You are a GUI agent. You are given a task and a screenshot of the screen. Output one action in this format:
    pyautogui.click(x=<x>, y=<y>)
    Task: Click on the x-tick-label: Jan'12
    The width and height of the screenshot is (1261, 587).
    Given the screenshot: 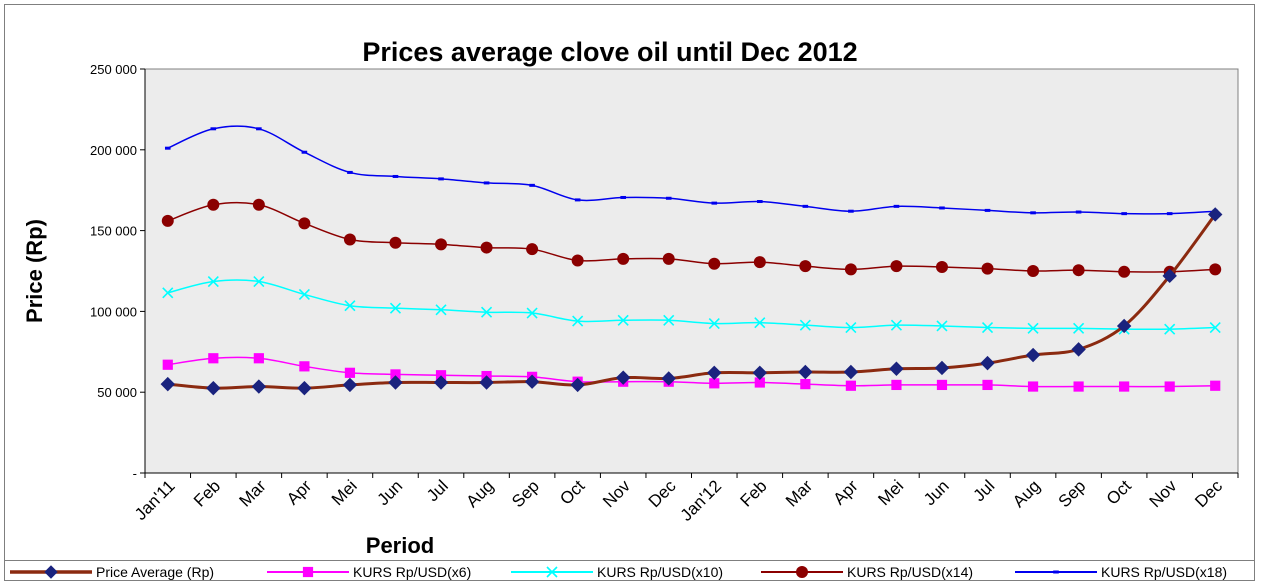 What is the action you would take?
    pyautogui.click(x=701, y=500)
    